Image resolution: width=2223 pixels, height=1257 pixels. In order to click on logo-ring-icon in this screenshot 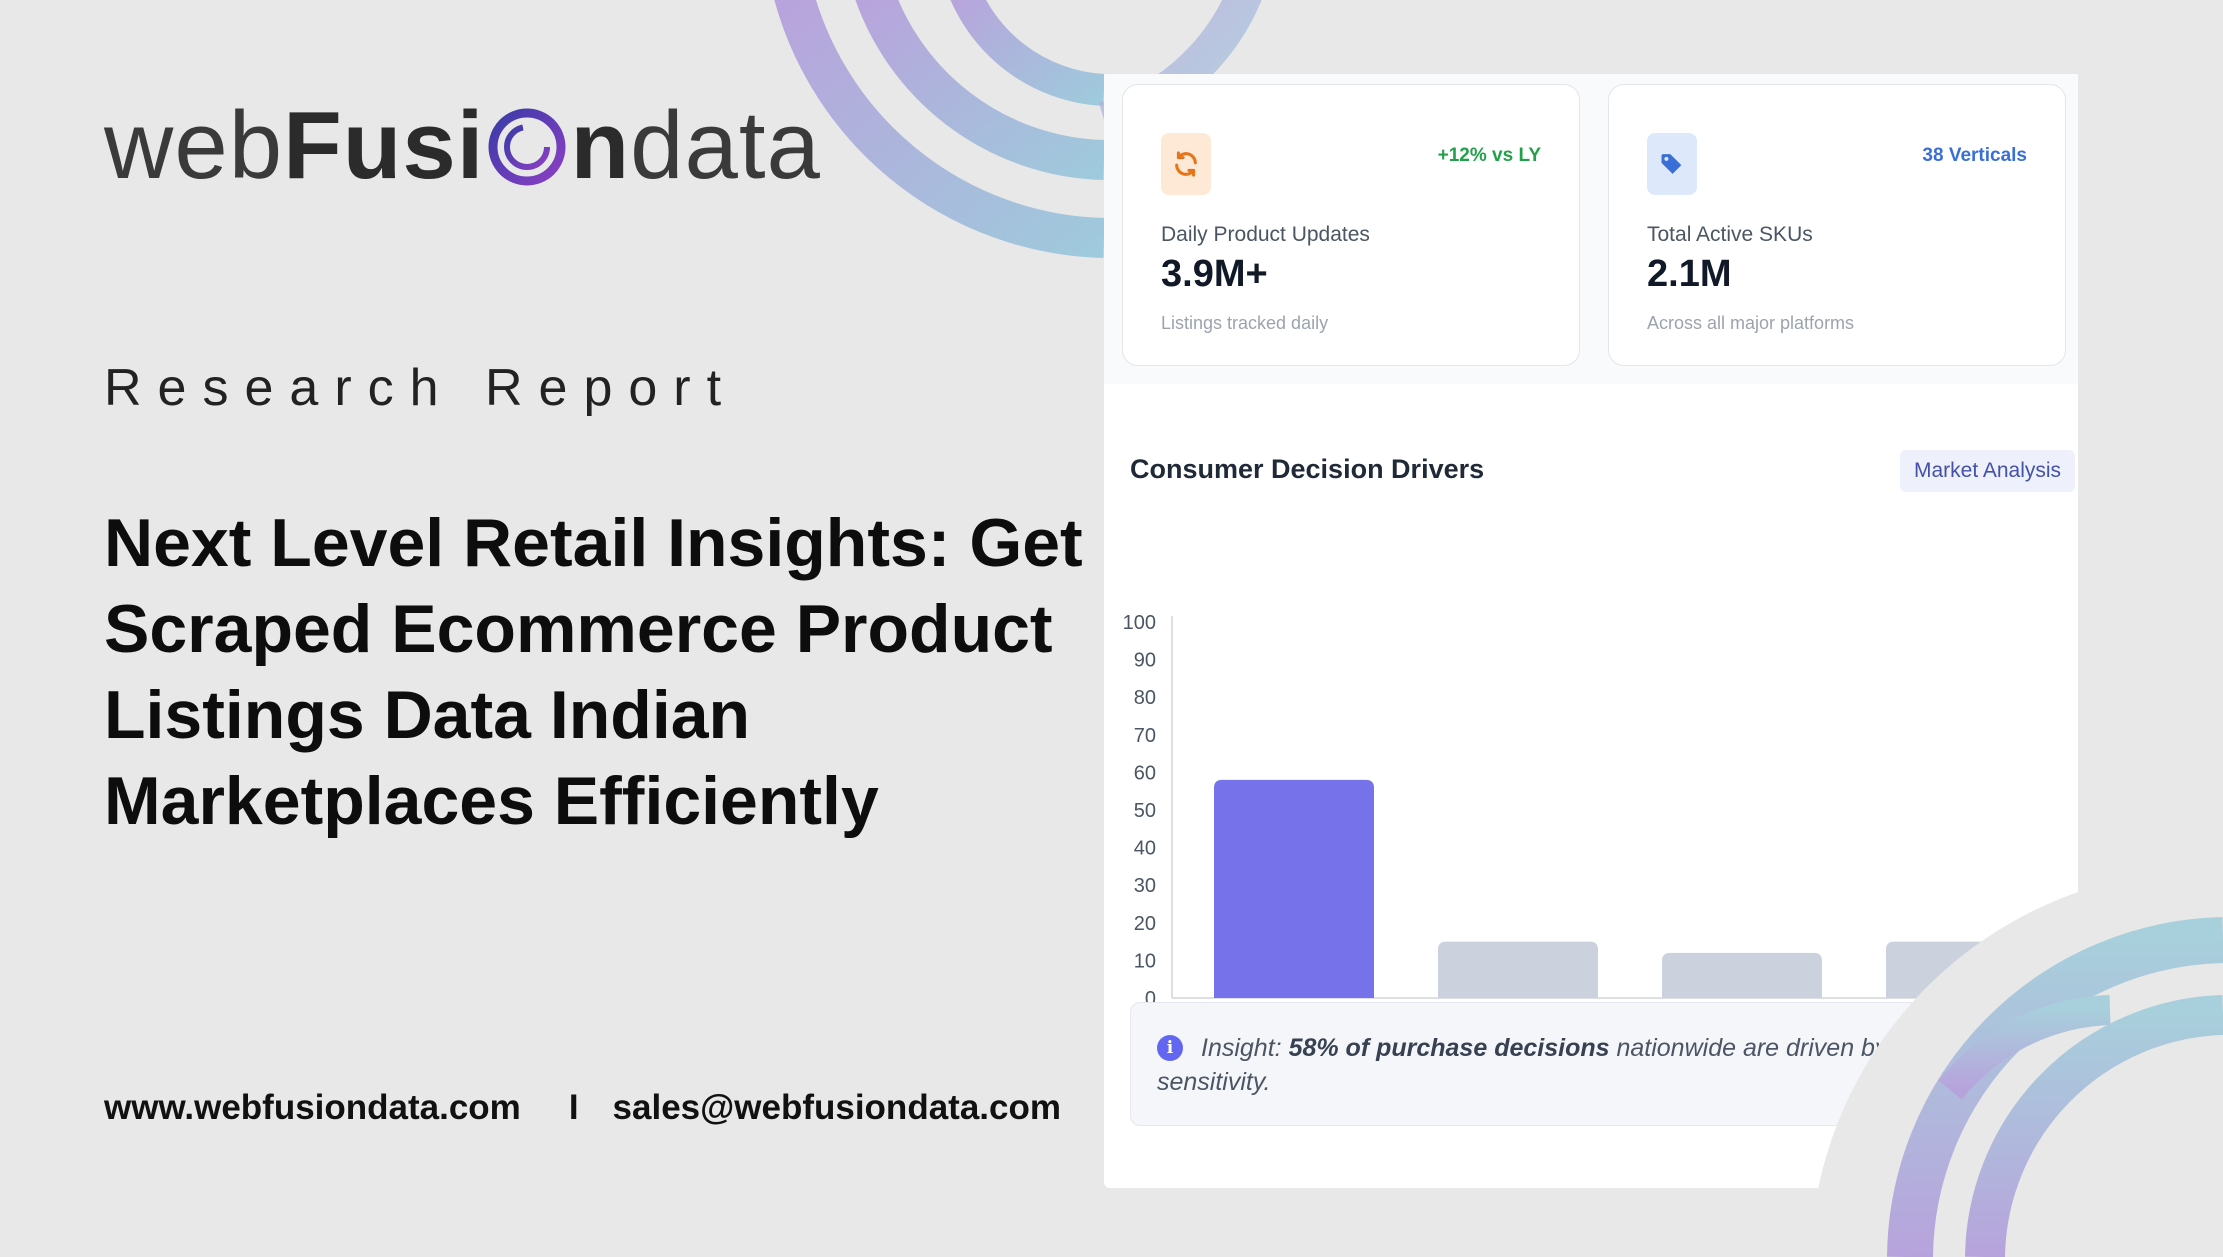, I will do `click(527, 147)`.